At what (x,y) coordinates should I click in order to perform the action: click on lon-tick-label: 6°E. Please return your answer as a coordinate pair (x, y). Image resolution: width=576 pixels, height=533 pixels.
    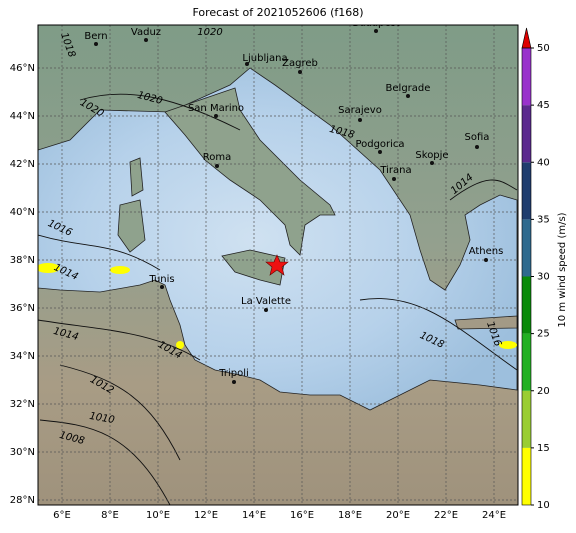
    Looking at the image, I should click on (62, 515).